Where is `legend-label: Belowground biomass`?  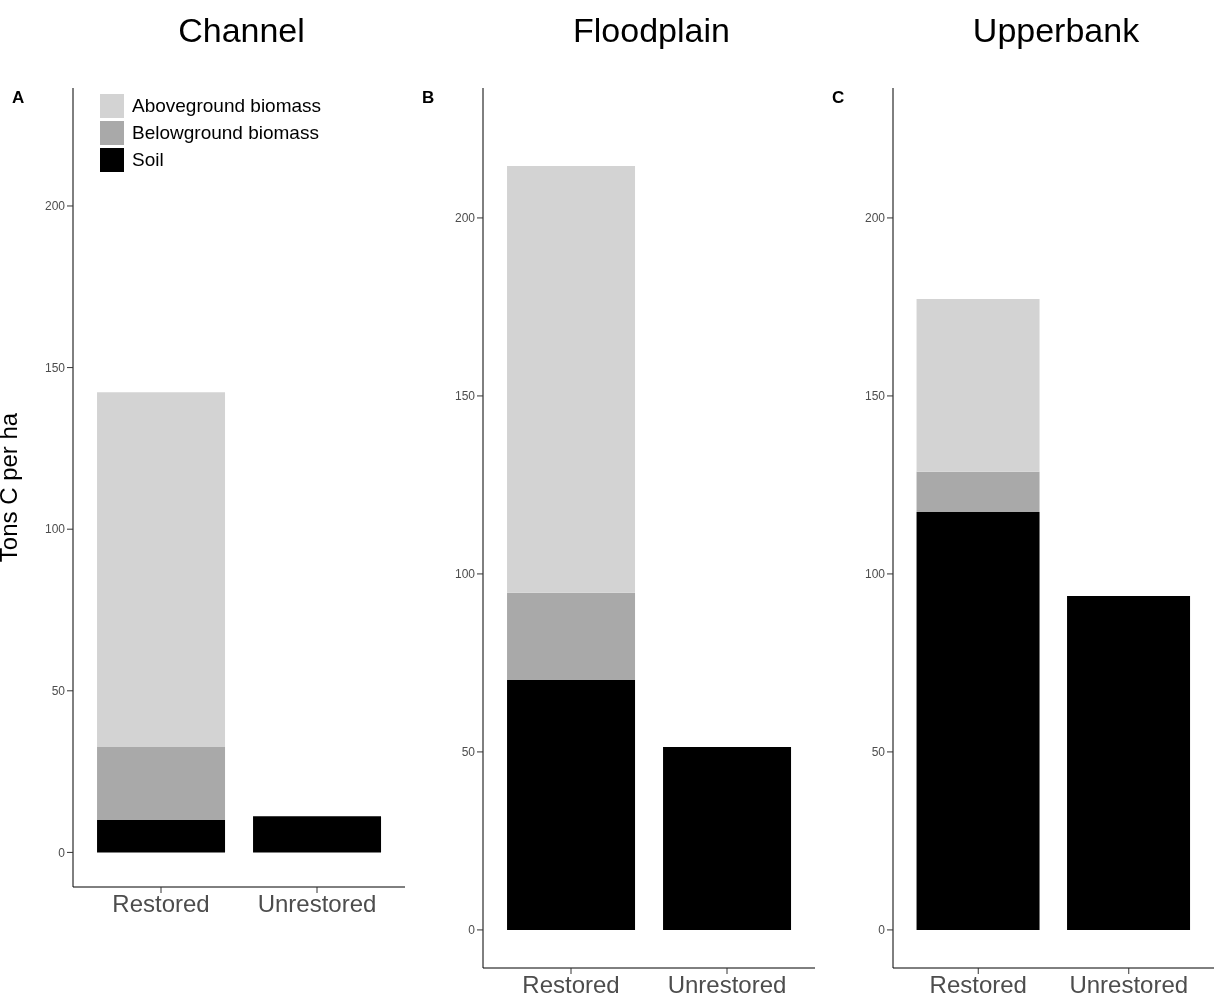
legend-label: Belowground biomass is located at coordinates (225, 132).